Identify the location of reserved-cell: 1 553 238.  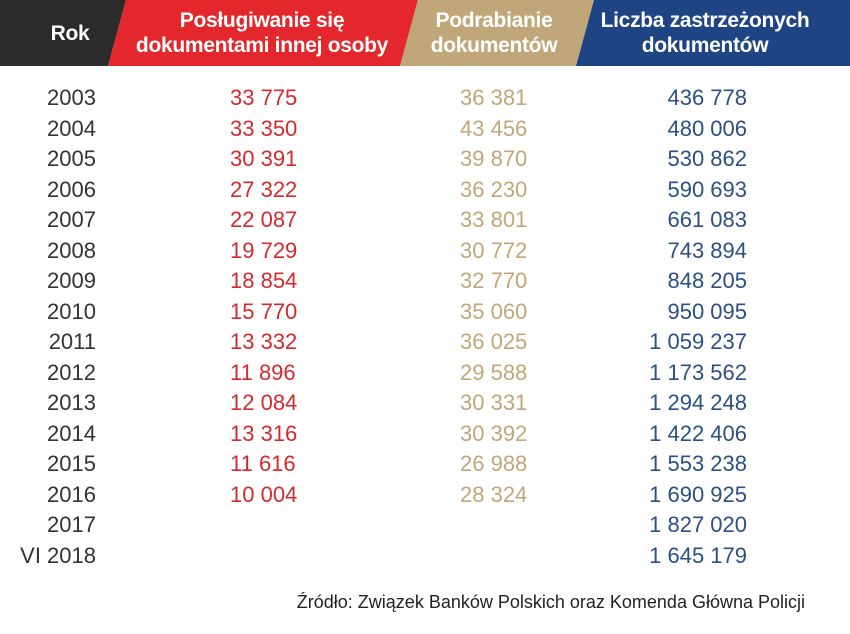
(698, 463).